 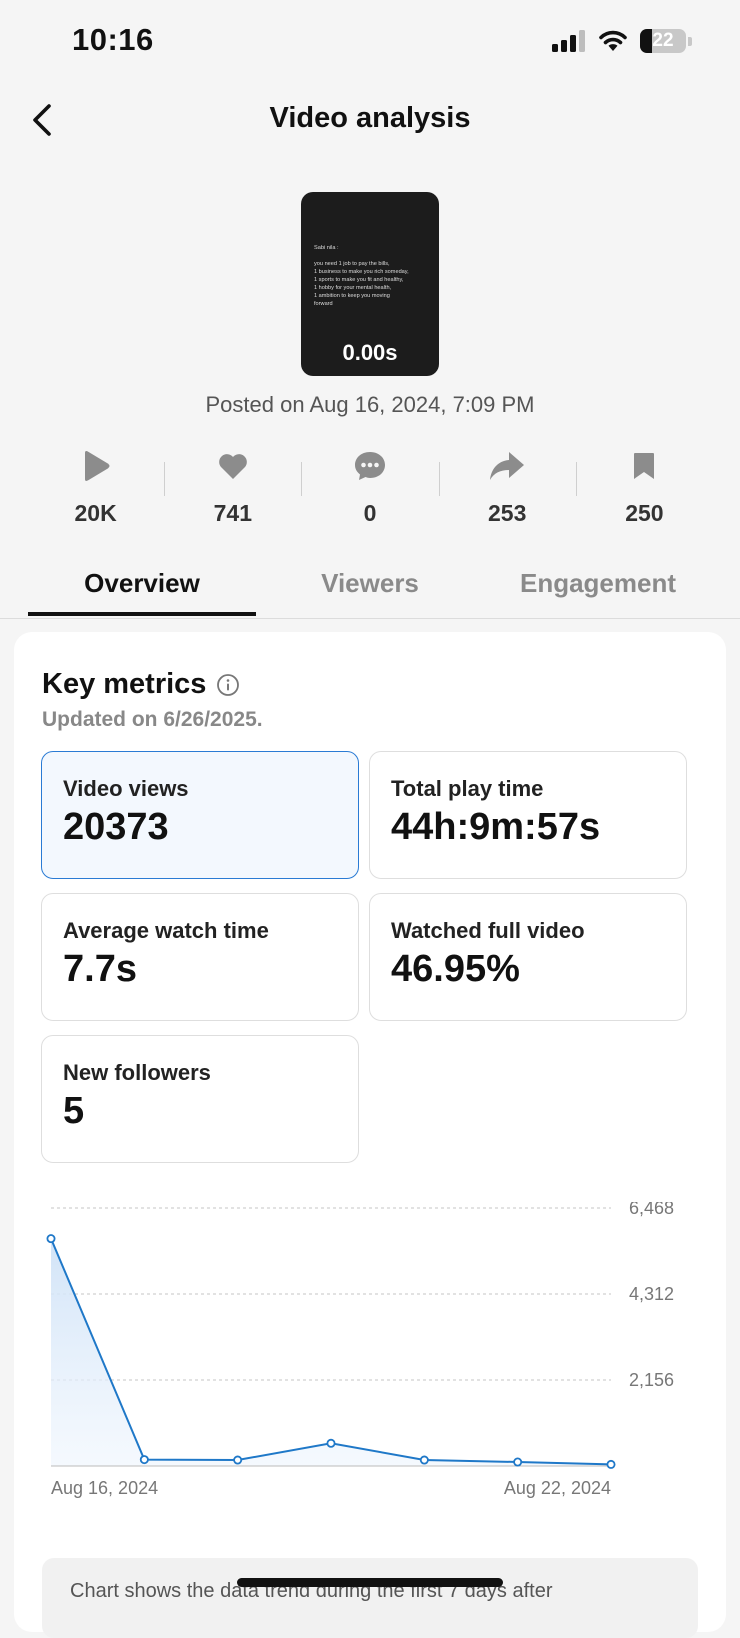 What do you see at coordinates (74, 1111) in the screenshot?
I see `metric-value: 5` at bounding box center [74, 1111].